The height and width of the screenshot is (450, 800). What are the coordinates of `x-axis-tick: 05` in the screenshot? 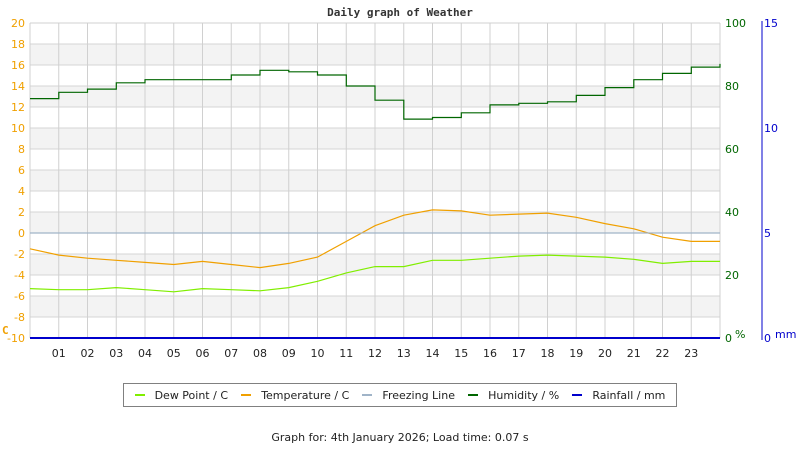 It's located at (174, 353).